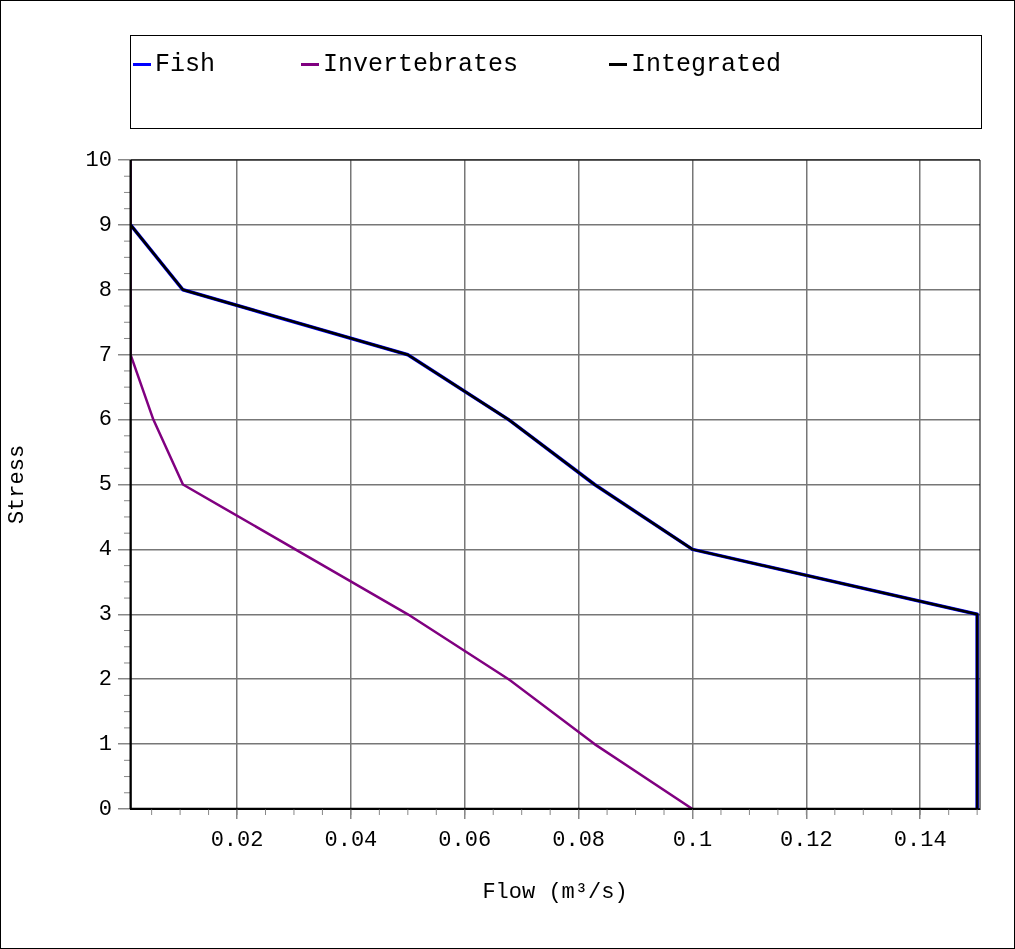 The width and height of the screenshot is (1015, 949). What do you see at coordinates (351, 841) in the screenshot?
I see `x-tick-label: 0.04` at bounding box center [351, 841].